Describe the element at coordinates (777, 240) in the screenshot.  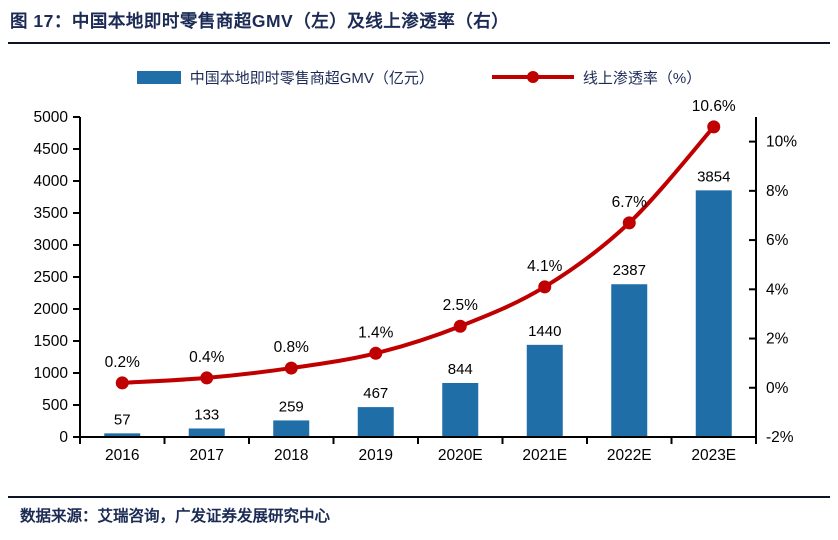
I see `right-axis-tick-label: 6%` at that location.